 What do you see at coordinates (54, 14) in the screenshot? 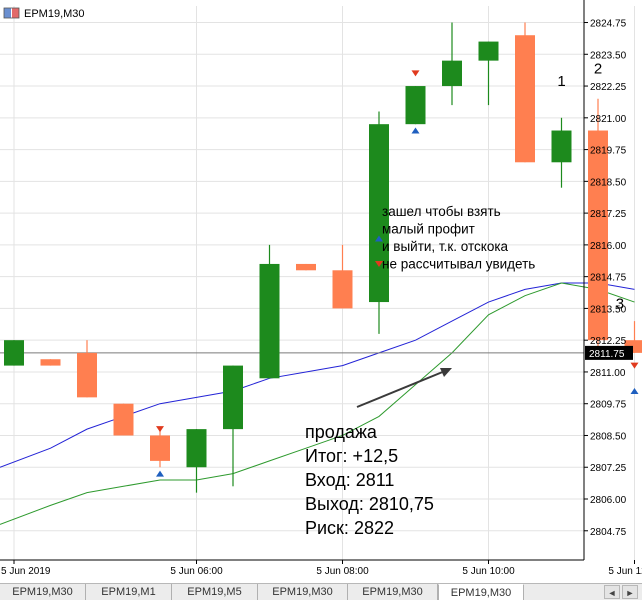
I see `chart-symbol-label: EPM19,M30` at bounding box center [54, 14].